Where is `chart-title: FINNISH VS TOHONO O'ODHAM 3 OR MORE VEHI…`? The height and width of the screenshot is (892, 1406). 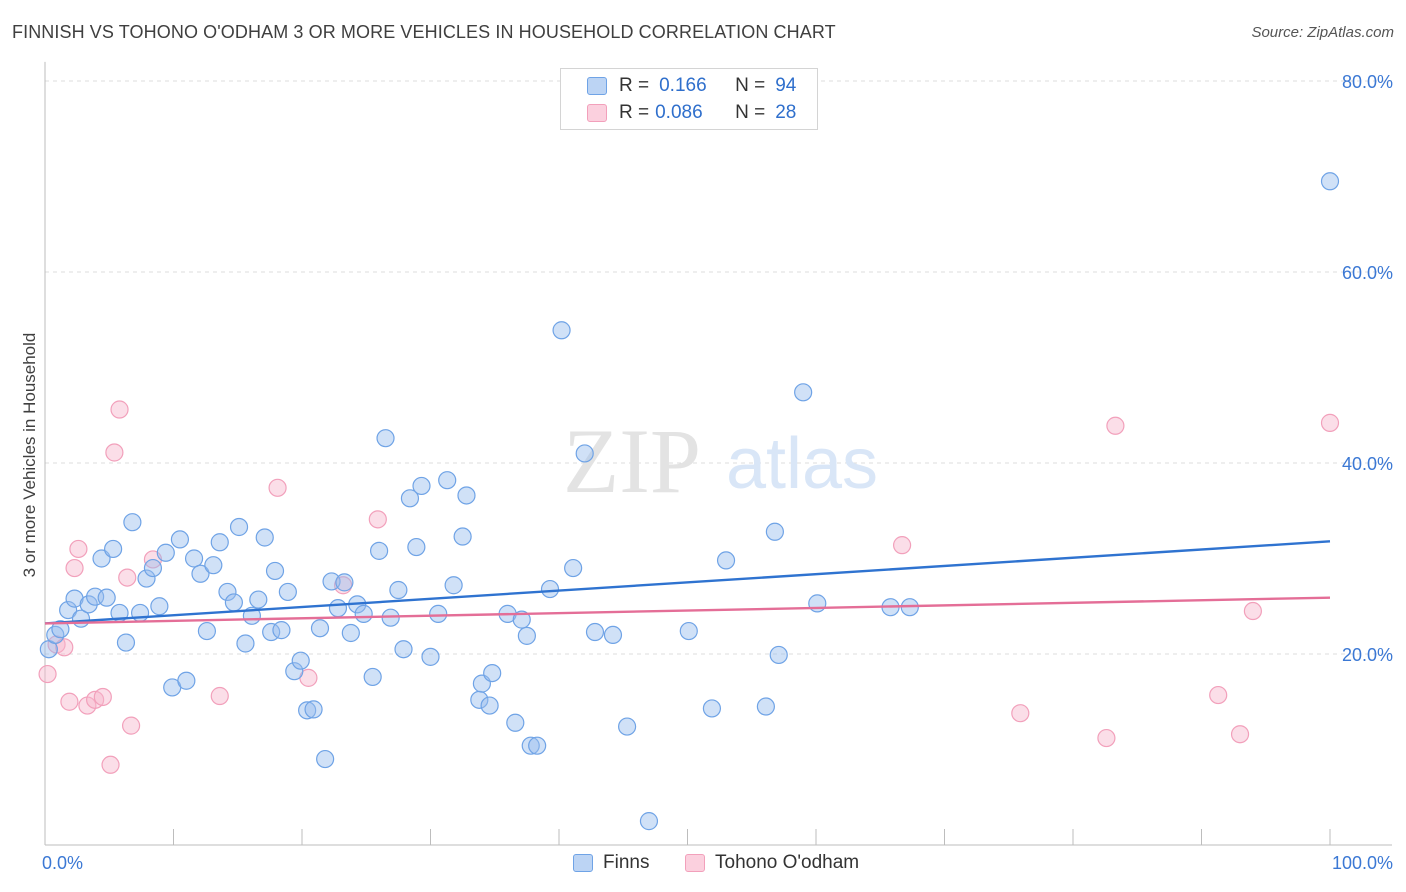
chart-title: FINNISH VS TOHONO O'ODHAM 3 OR MORE VEHI… is located at coordinates (424, 32).